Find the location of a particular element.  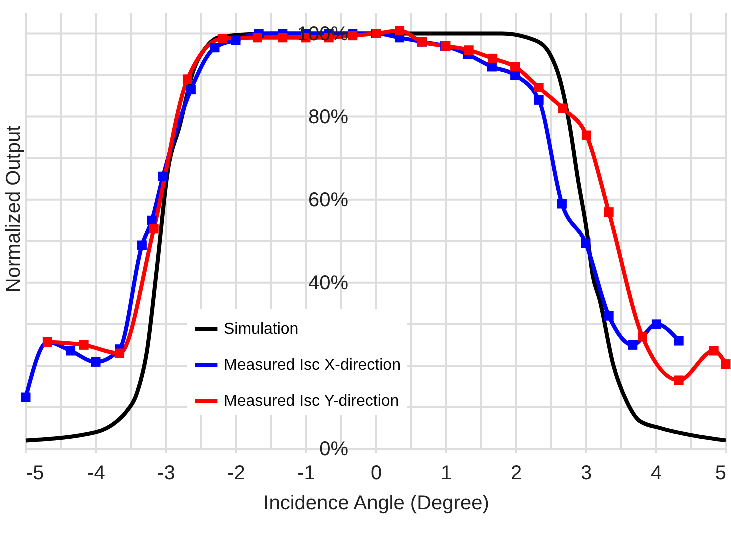

x-axis-title: Incidence Angle (Degree) is located at coordinates (377, 503).